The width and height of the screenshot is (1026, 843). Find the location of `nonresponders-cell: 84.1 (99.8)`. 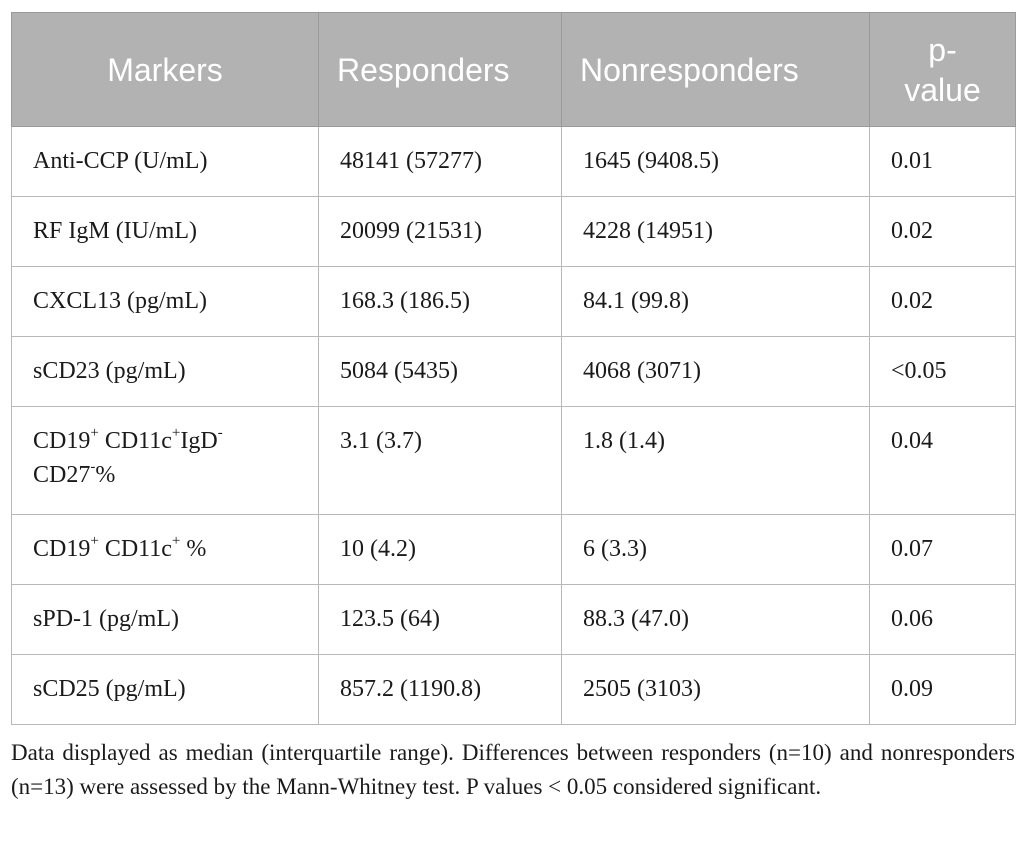

nonresponders-cell: 84.1 (99.8) is located at coordinates (715, 301).